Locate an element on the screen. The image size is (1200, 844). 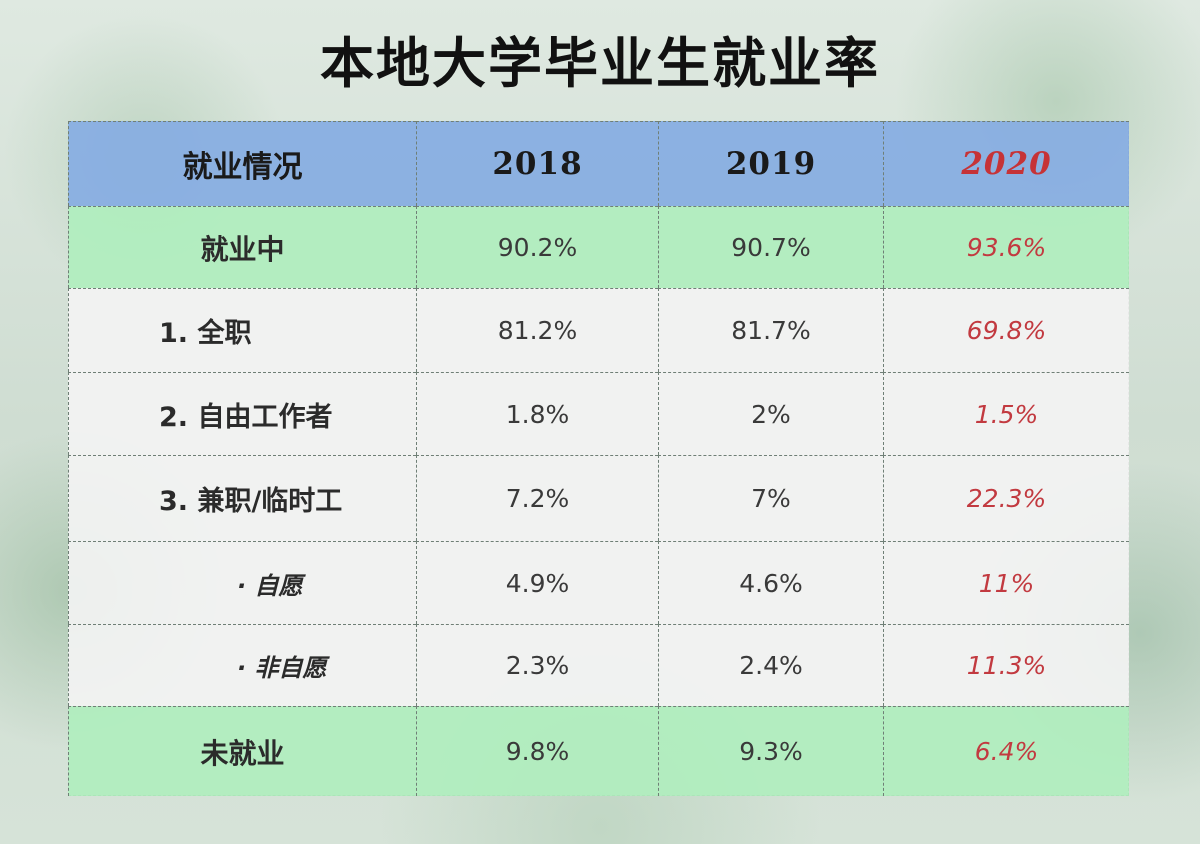
table-cell-highlight: 93.6% is located at coordinates (1006, 247).